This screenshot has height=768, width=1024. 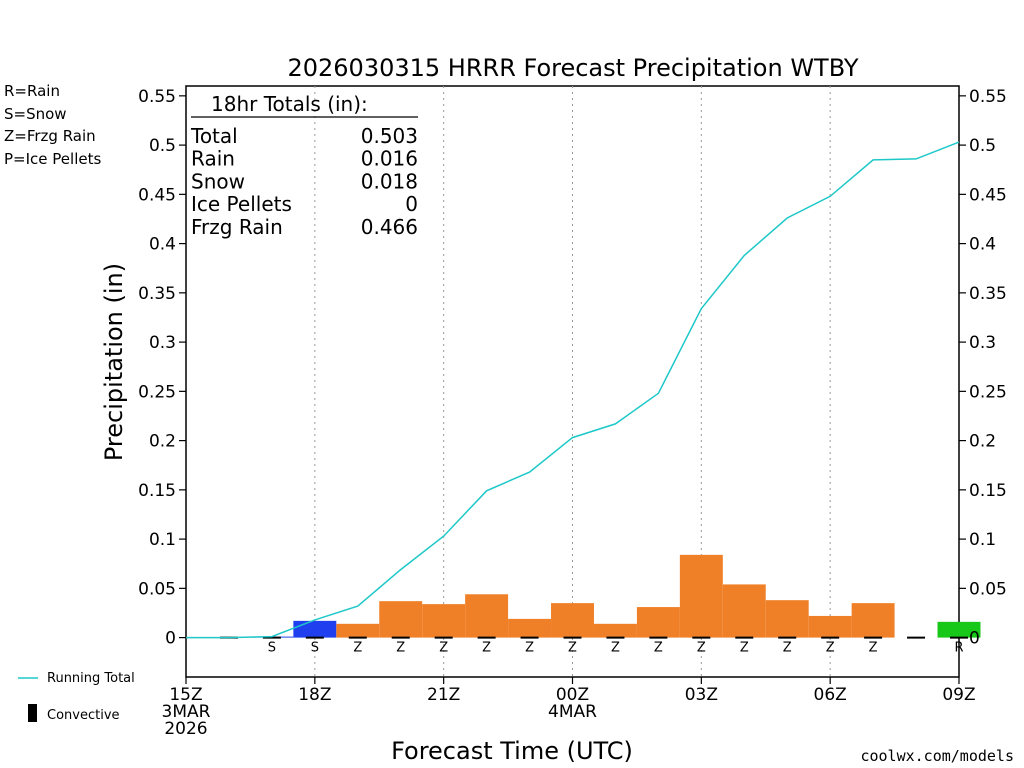 What do you see at coordinates (787, 648) in the screenshot?
I see `ptype-label-14: Z` at bounding box center [787, 648].